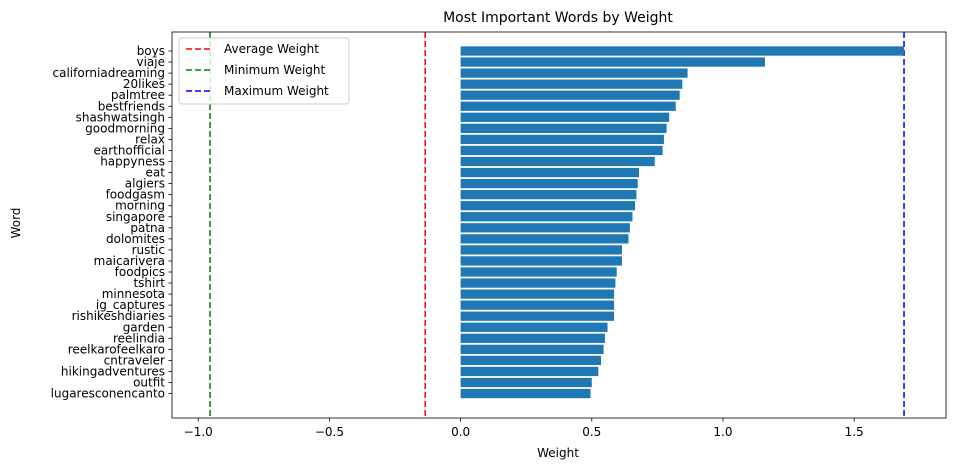  I want to click on y-tick-label: maicarivera, so click(129, 261).